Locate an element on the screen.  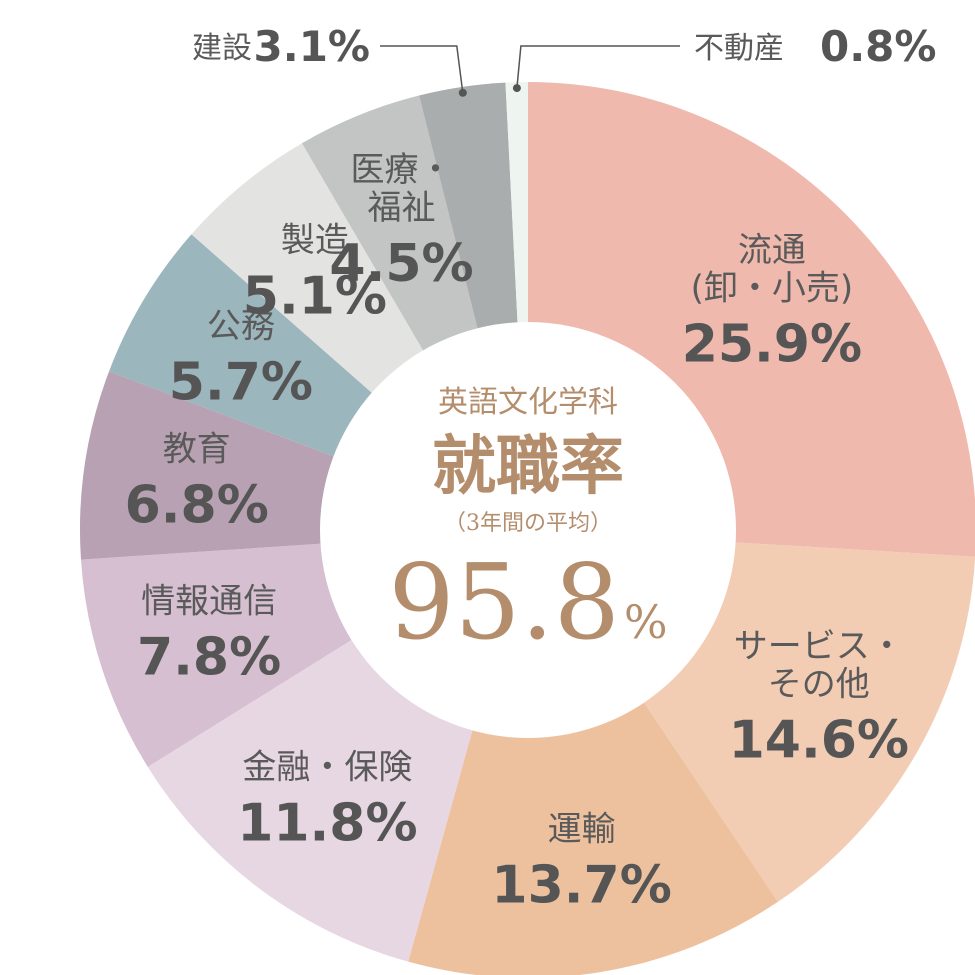
slice-value: 4.5% is located at coordinates (401, 264).